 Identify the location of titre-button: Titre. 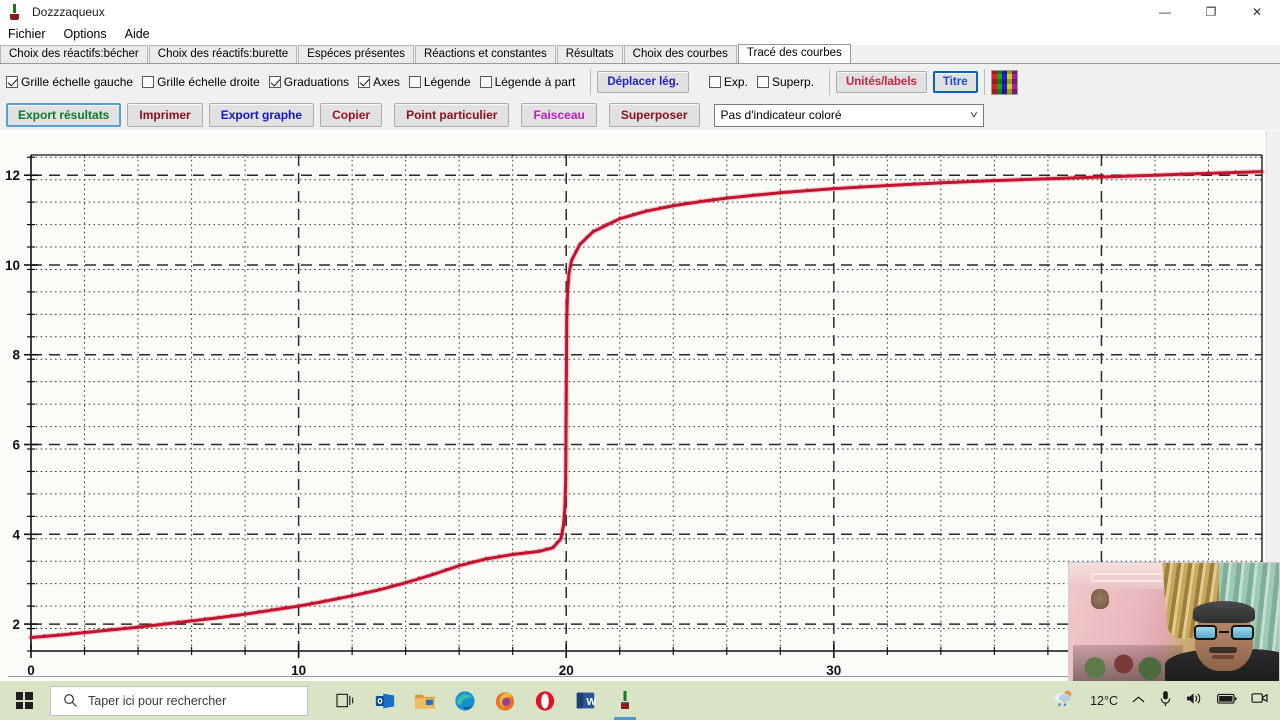
(955, 82).